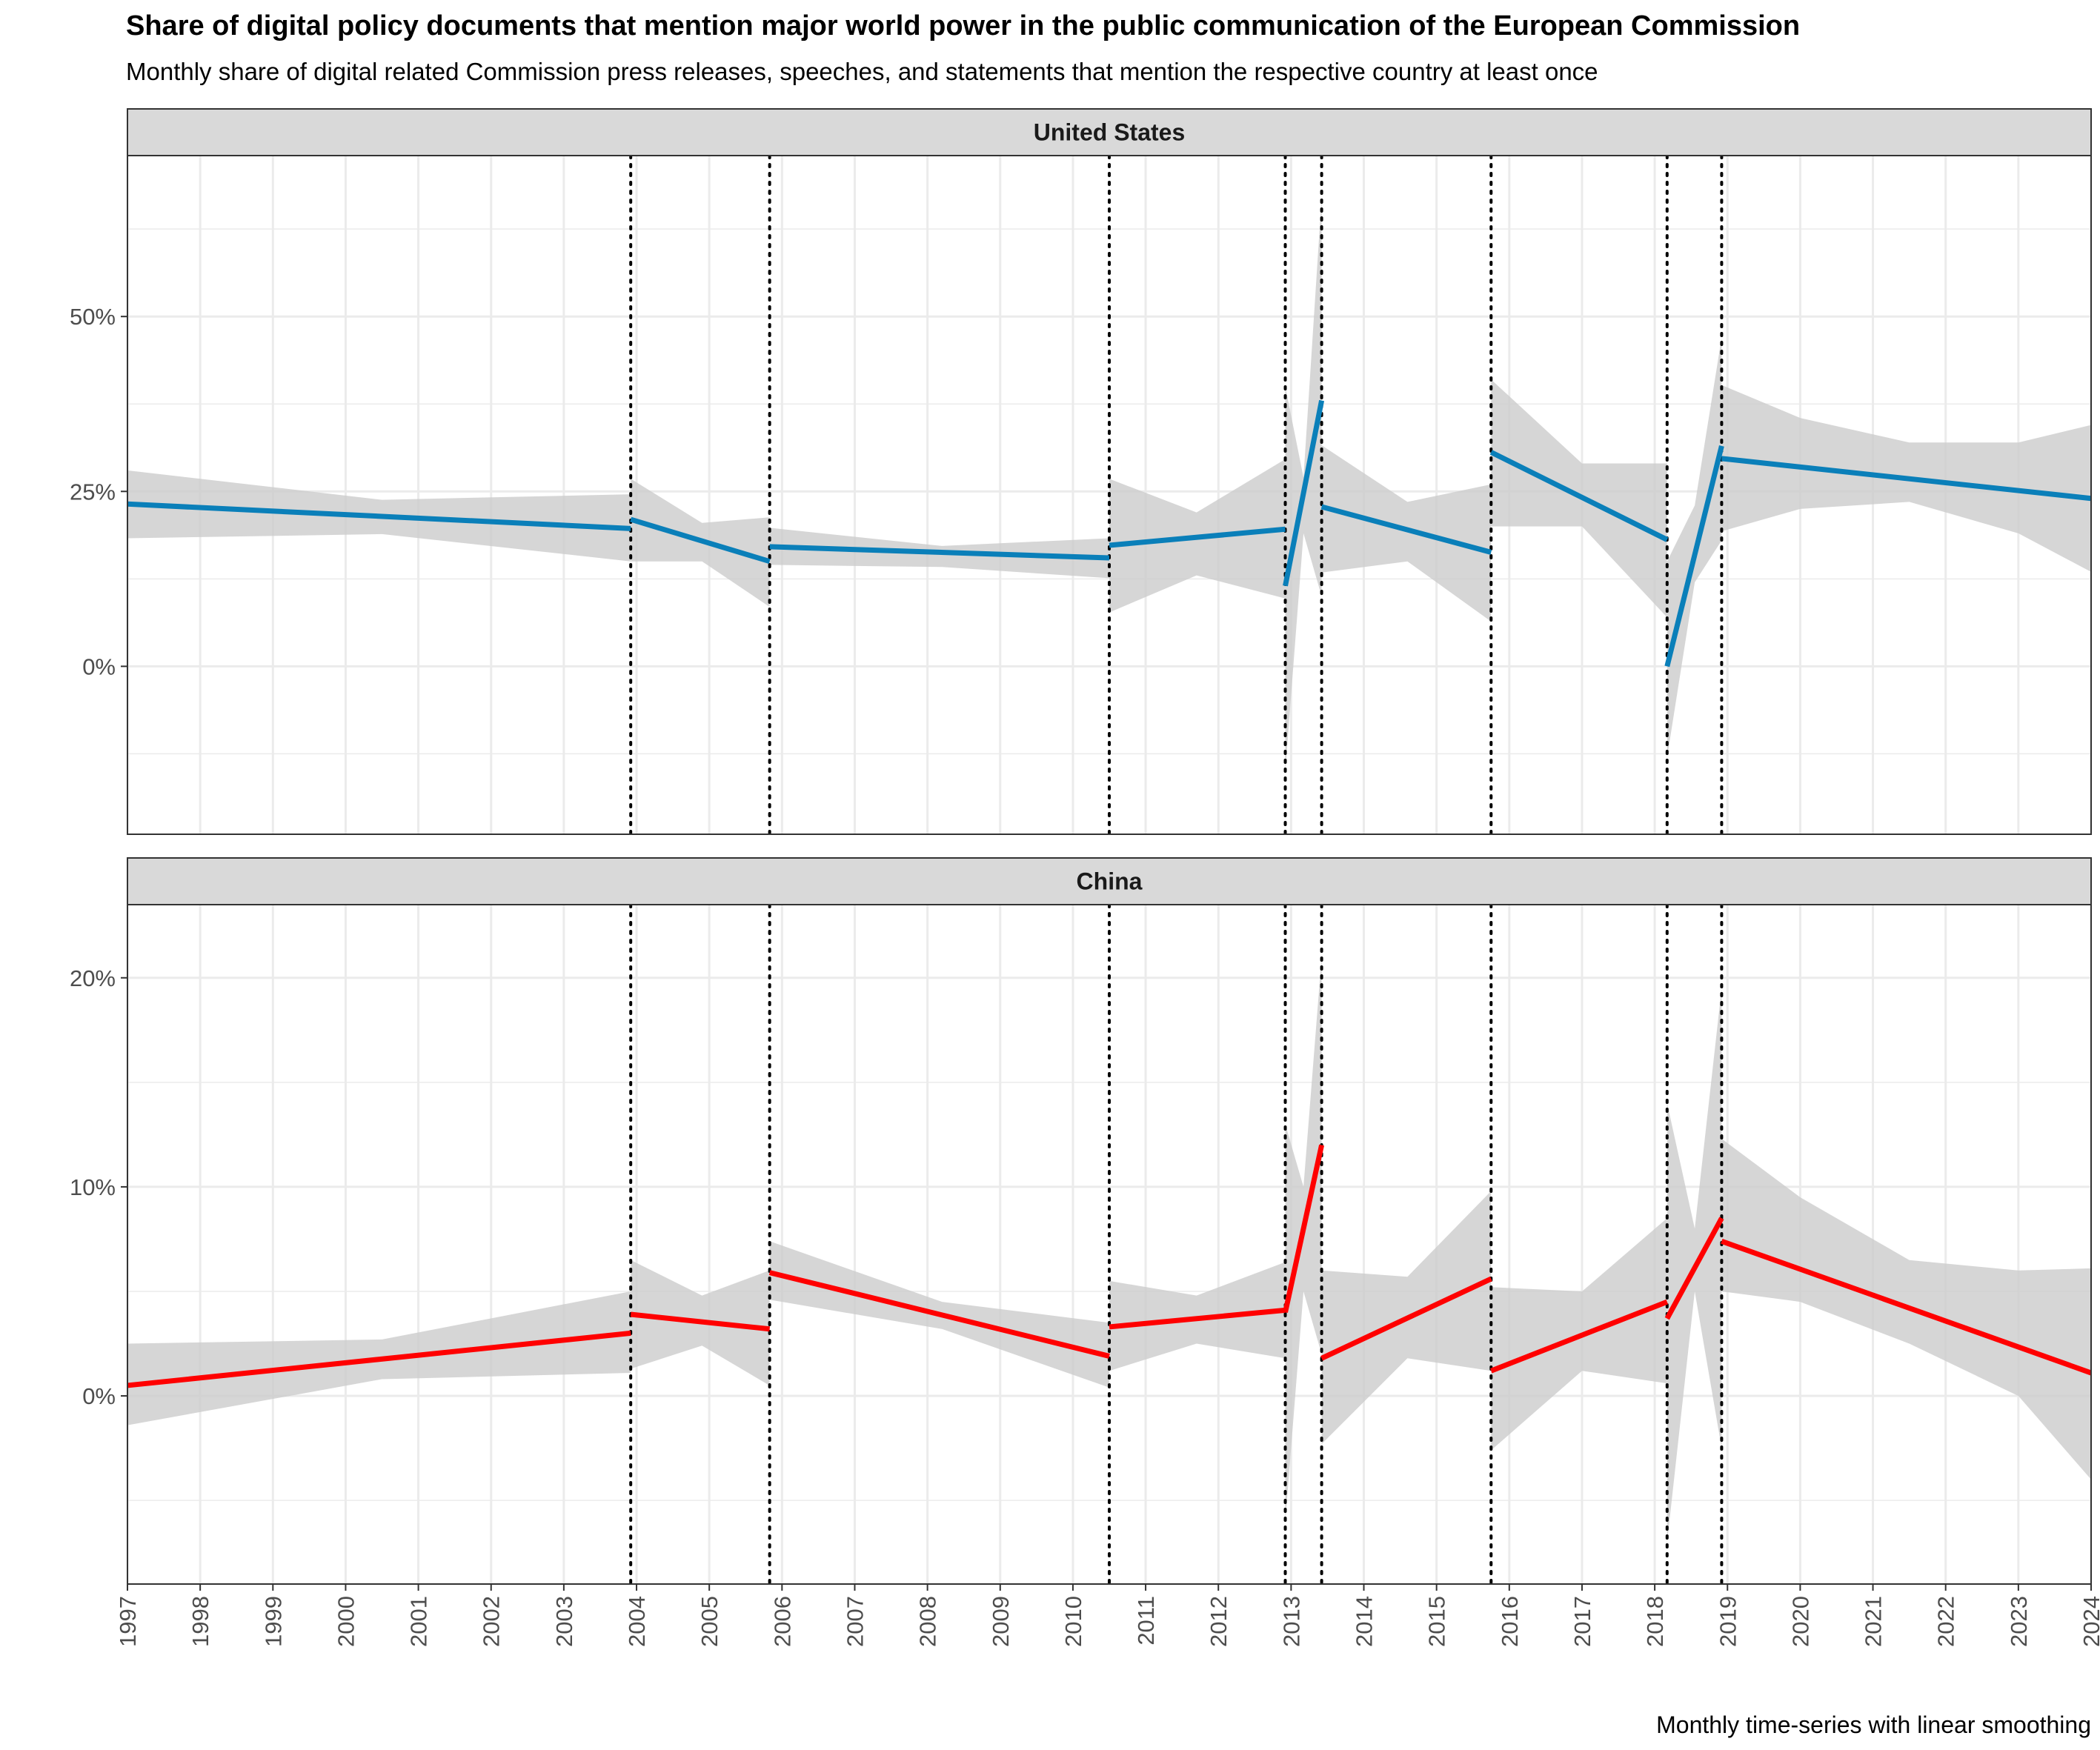 This screenshot has width=2100, height=1750. I want to click on x-tick-label: 2023, so click(2019, 1621).